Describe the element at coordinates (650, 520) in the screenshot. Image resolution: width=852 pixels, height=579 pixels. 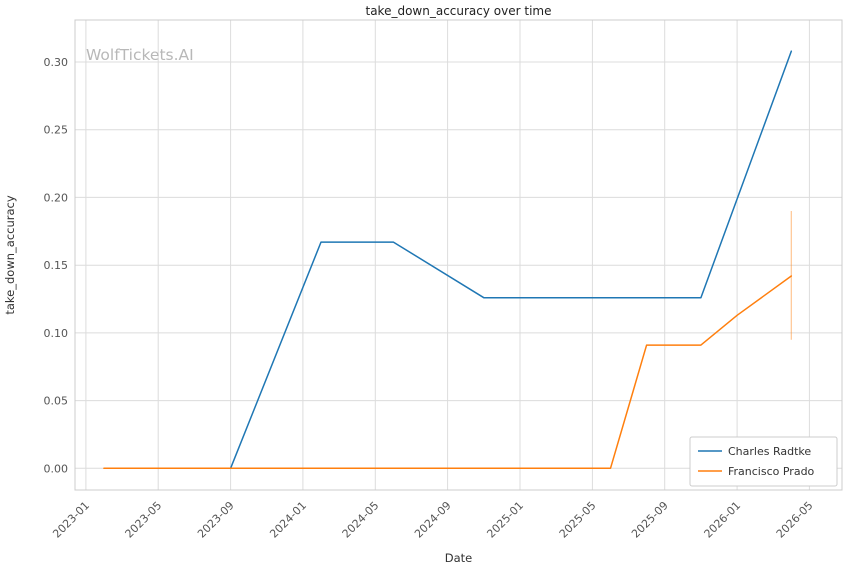
I see `x-tick-label: 2025-09` at that location.